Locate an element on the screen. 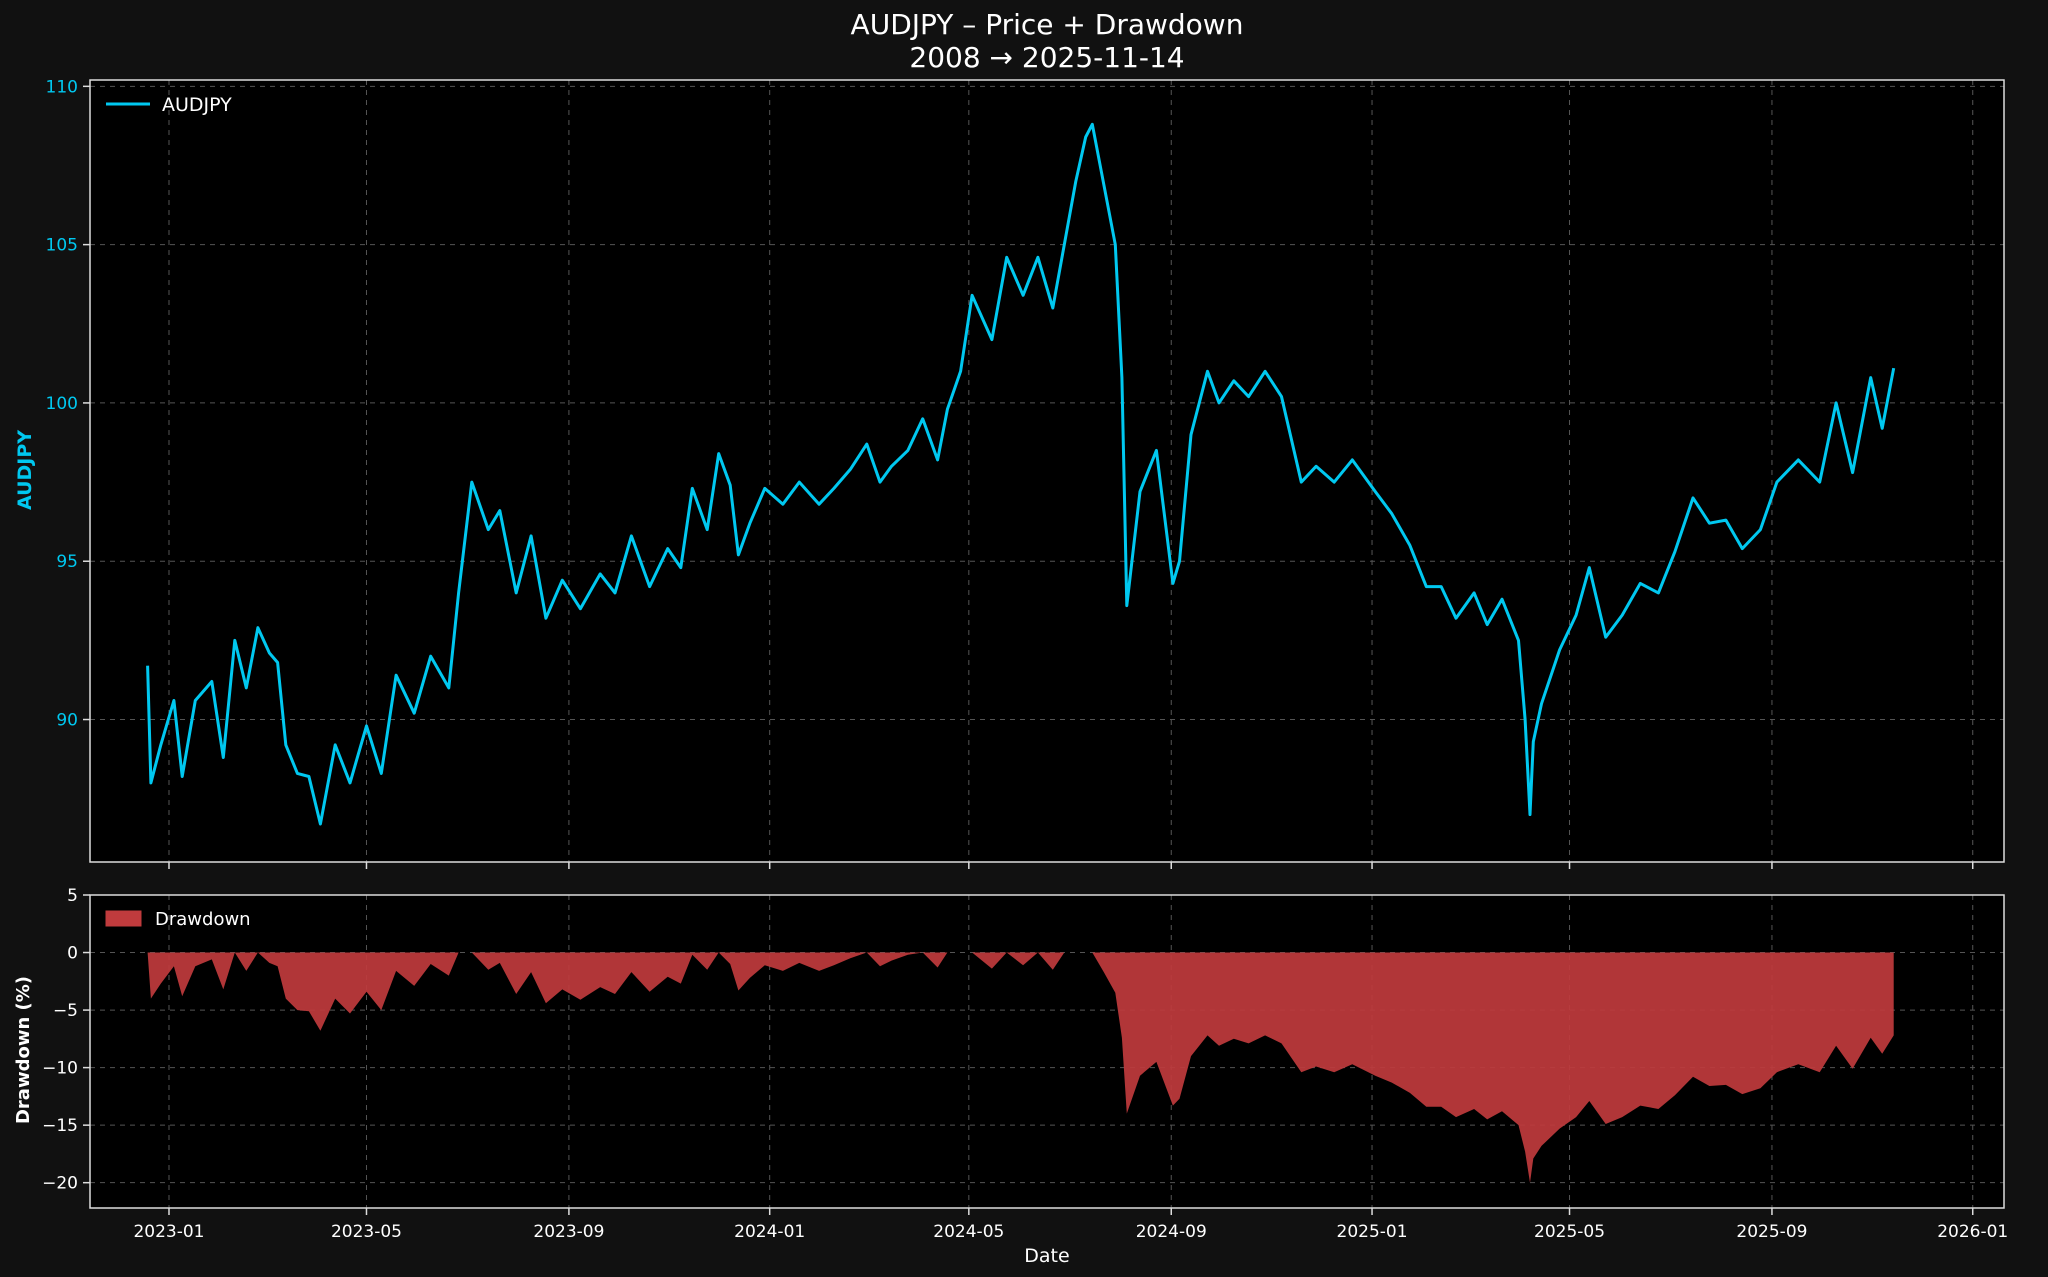 The width and height of the screenshot is (2048, 1277). drawdown-x-tick-label: 2023-01 is located at coordinates (168, 1232).